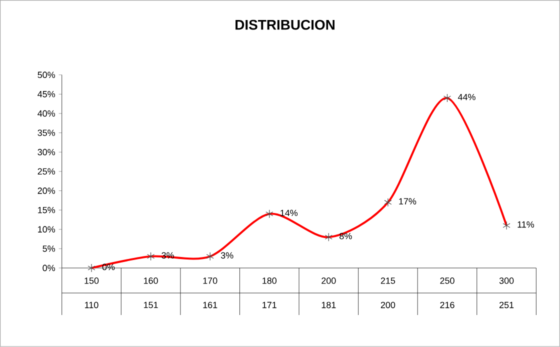 The width and height of the screenshot is (560, 347). I want to click on y-tick-label: 10%, so click(47, 229).